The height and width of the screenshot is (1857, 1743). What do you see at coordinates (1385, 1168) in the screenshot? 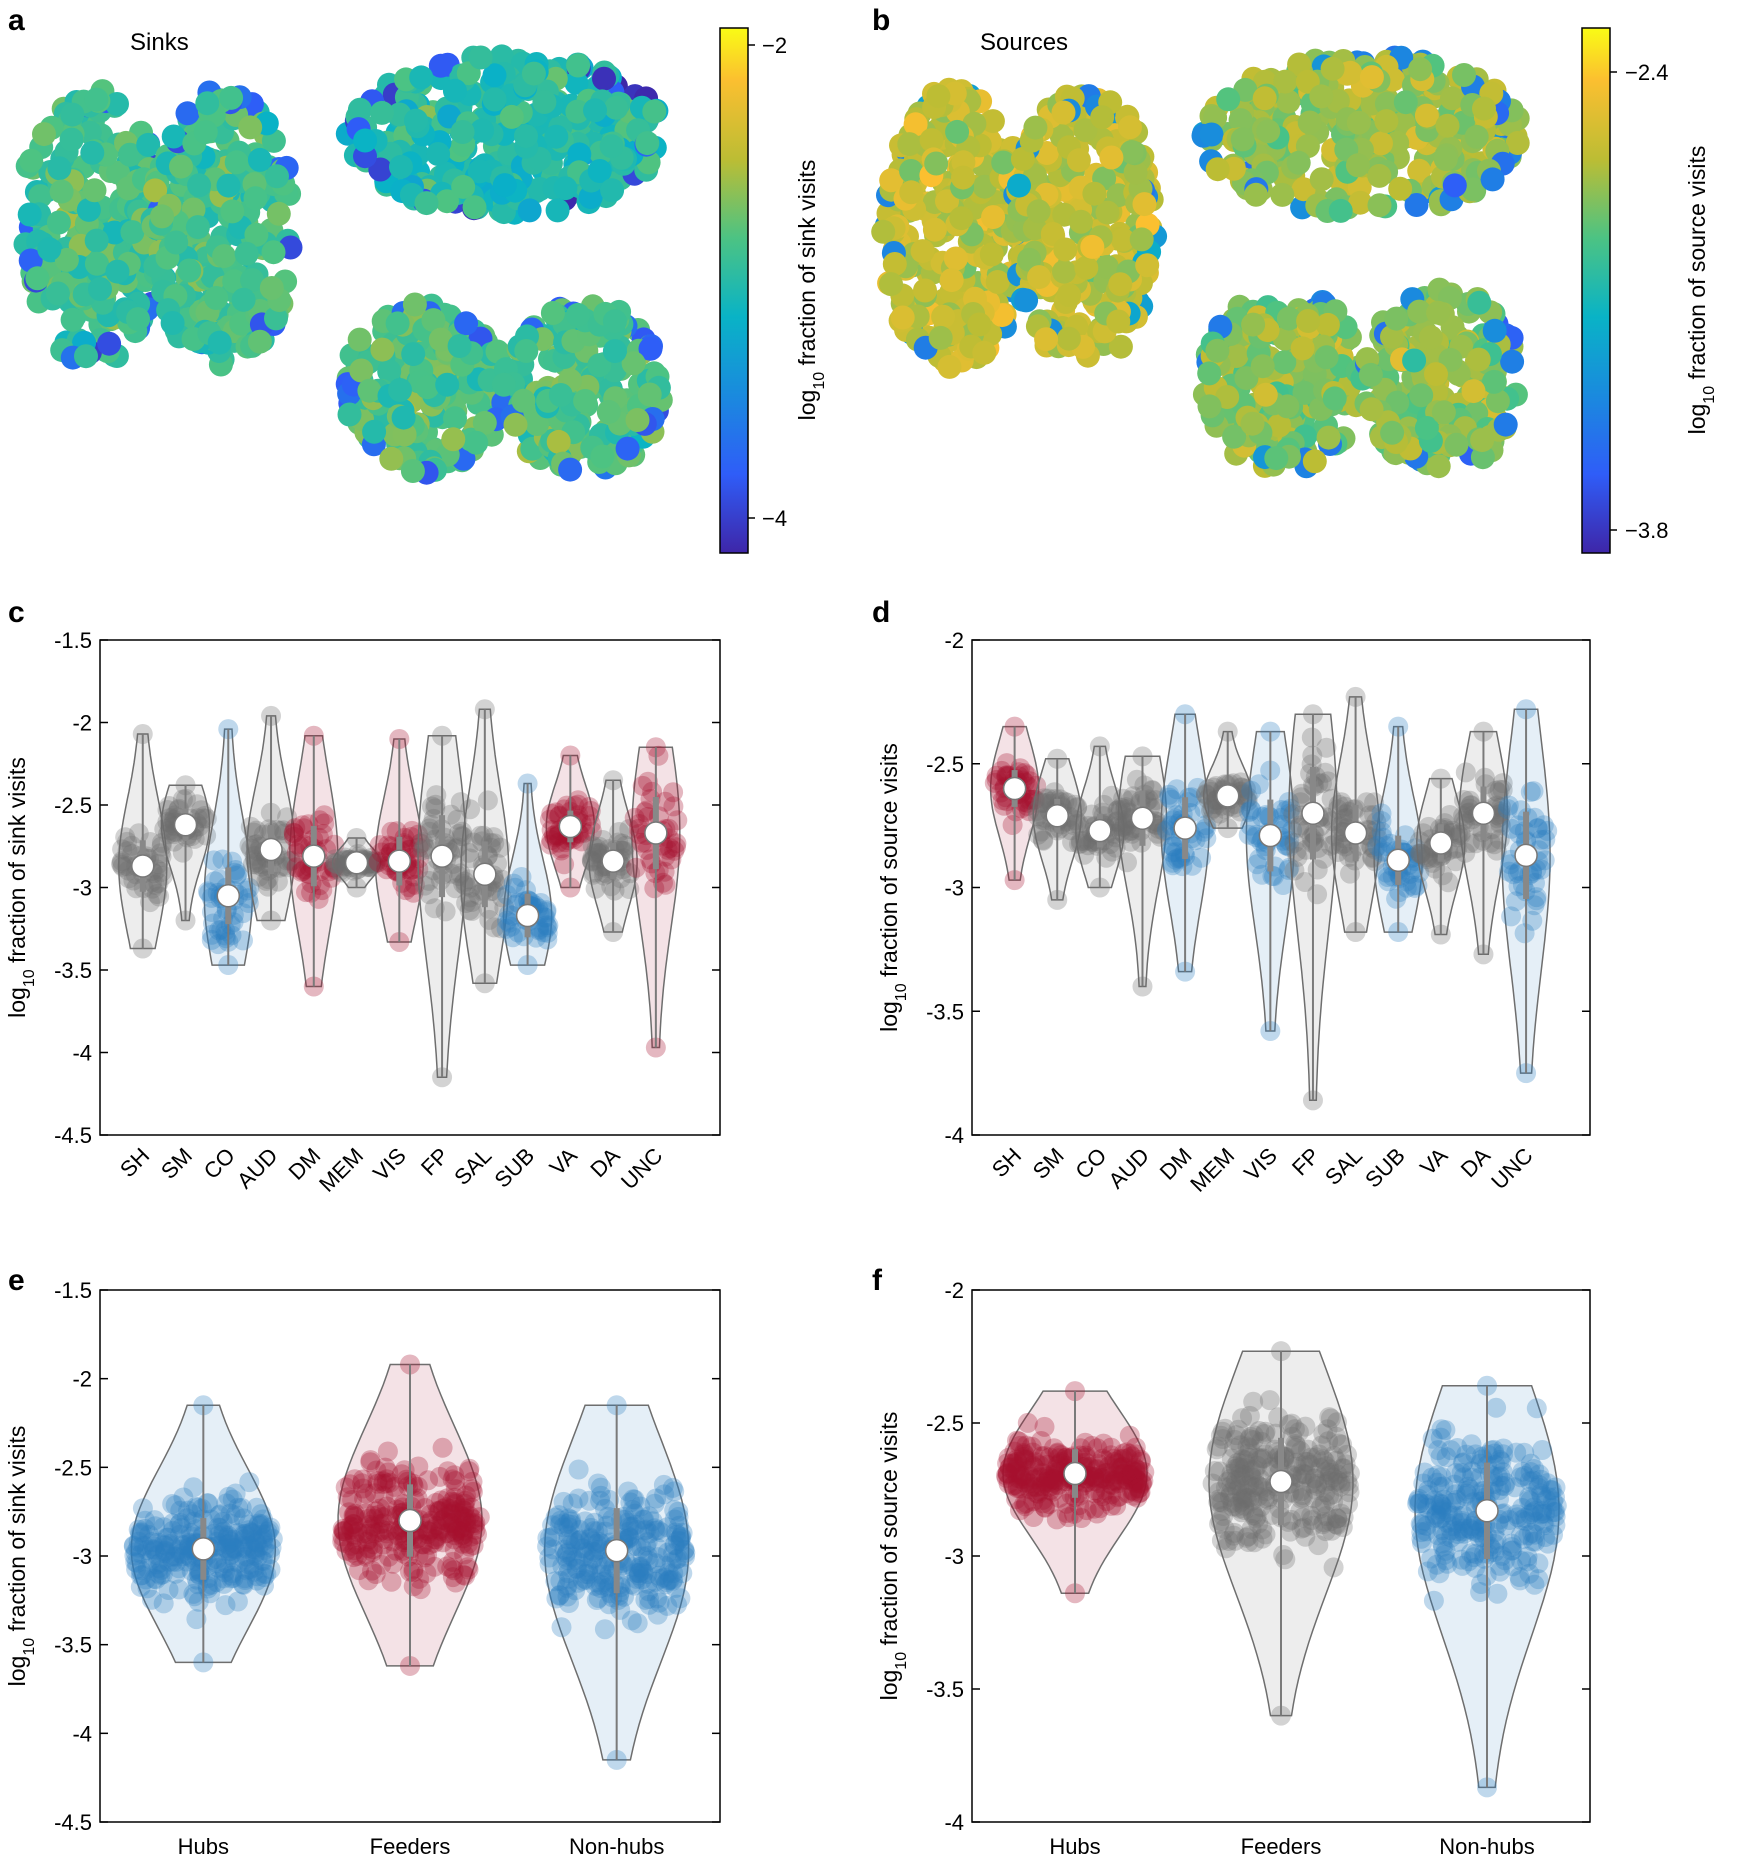
I see `x-tick-label: SUB` at bounding box center [1385, 1168].